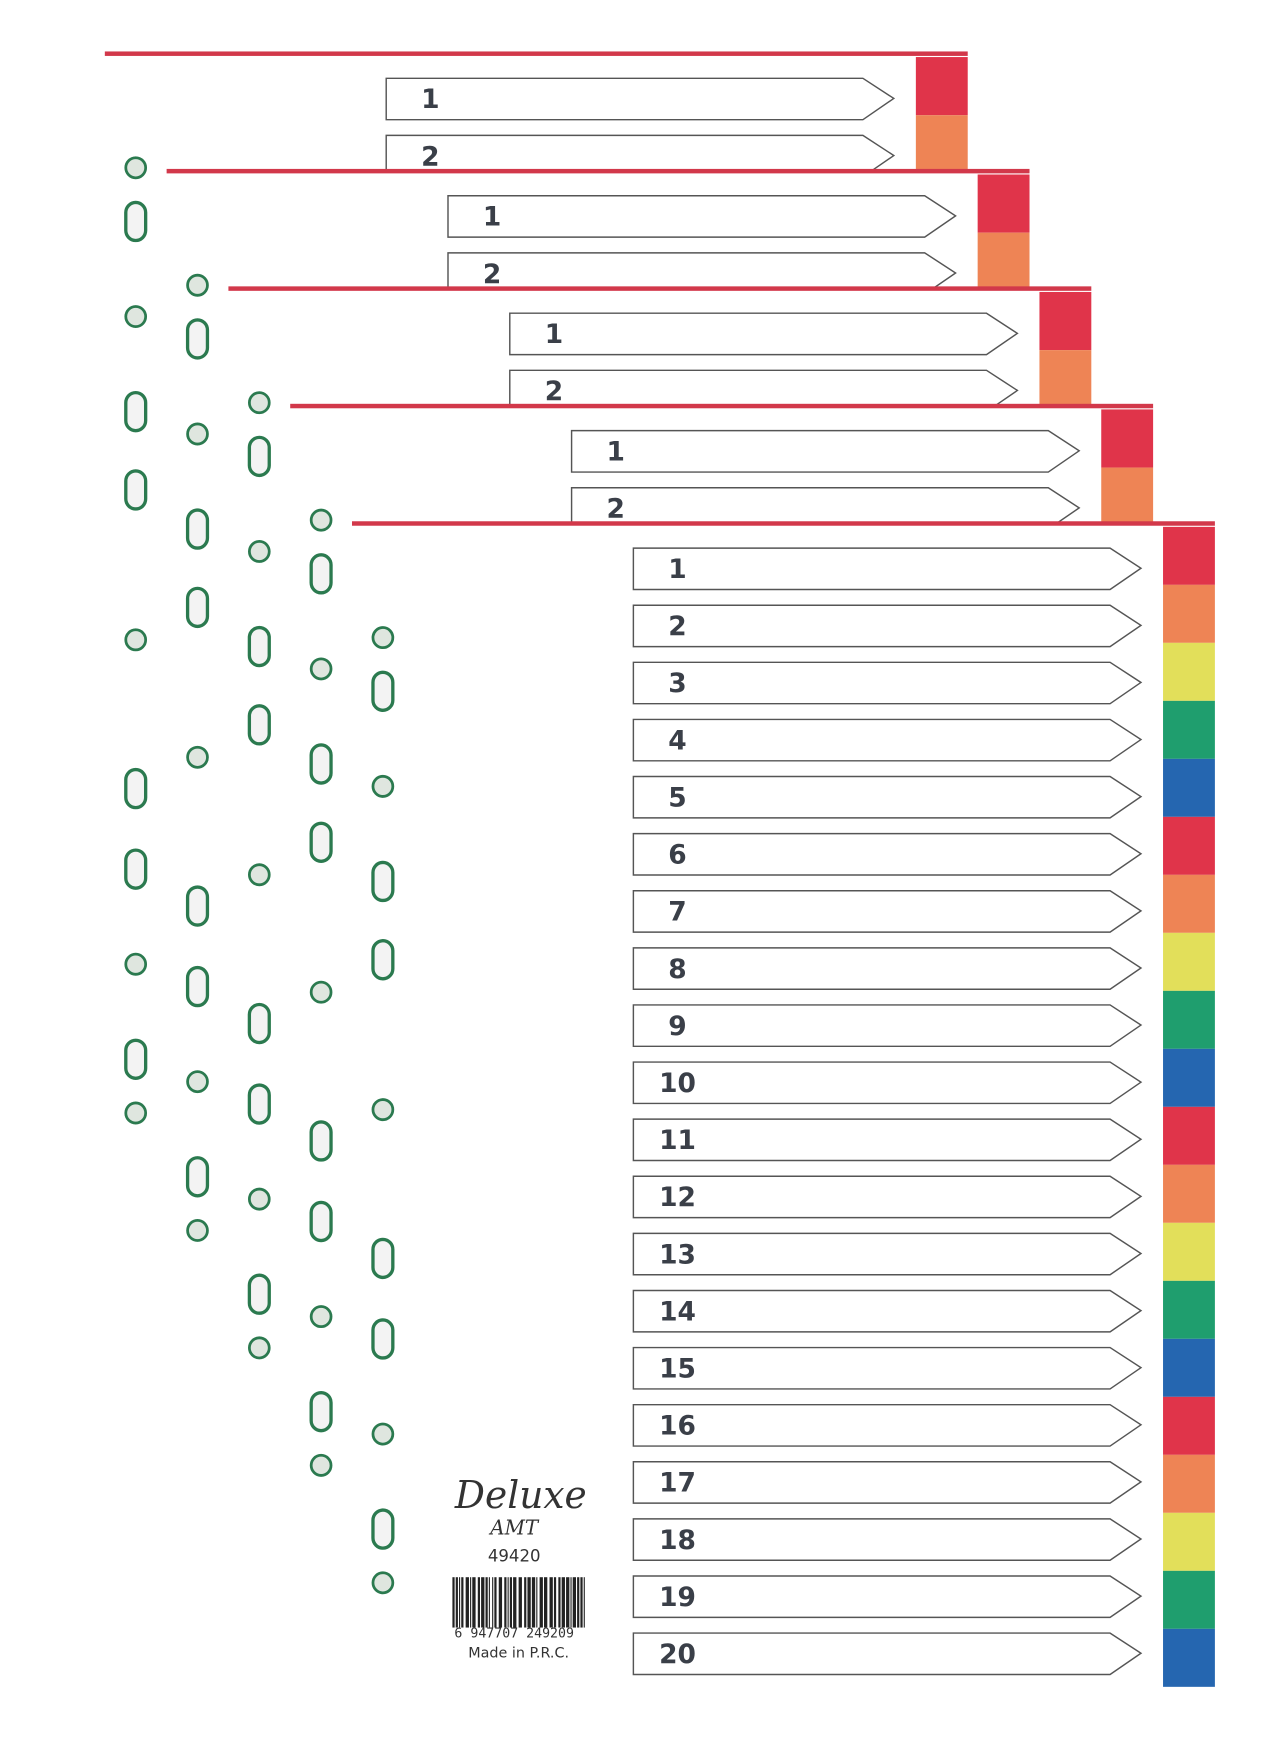  I want to click on brand-name: Deluxe, so click(520, 1495).